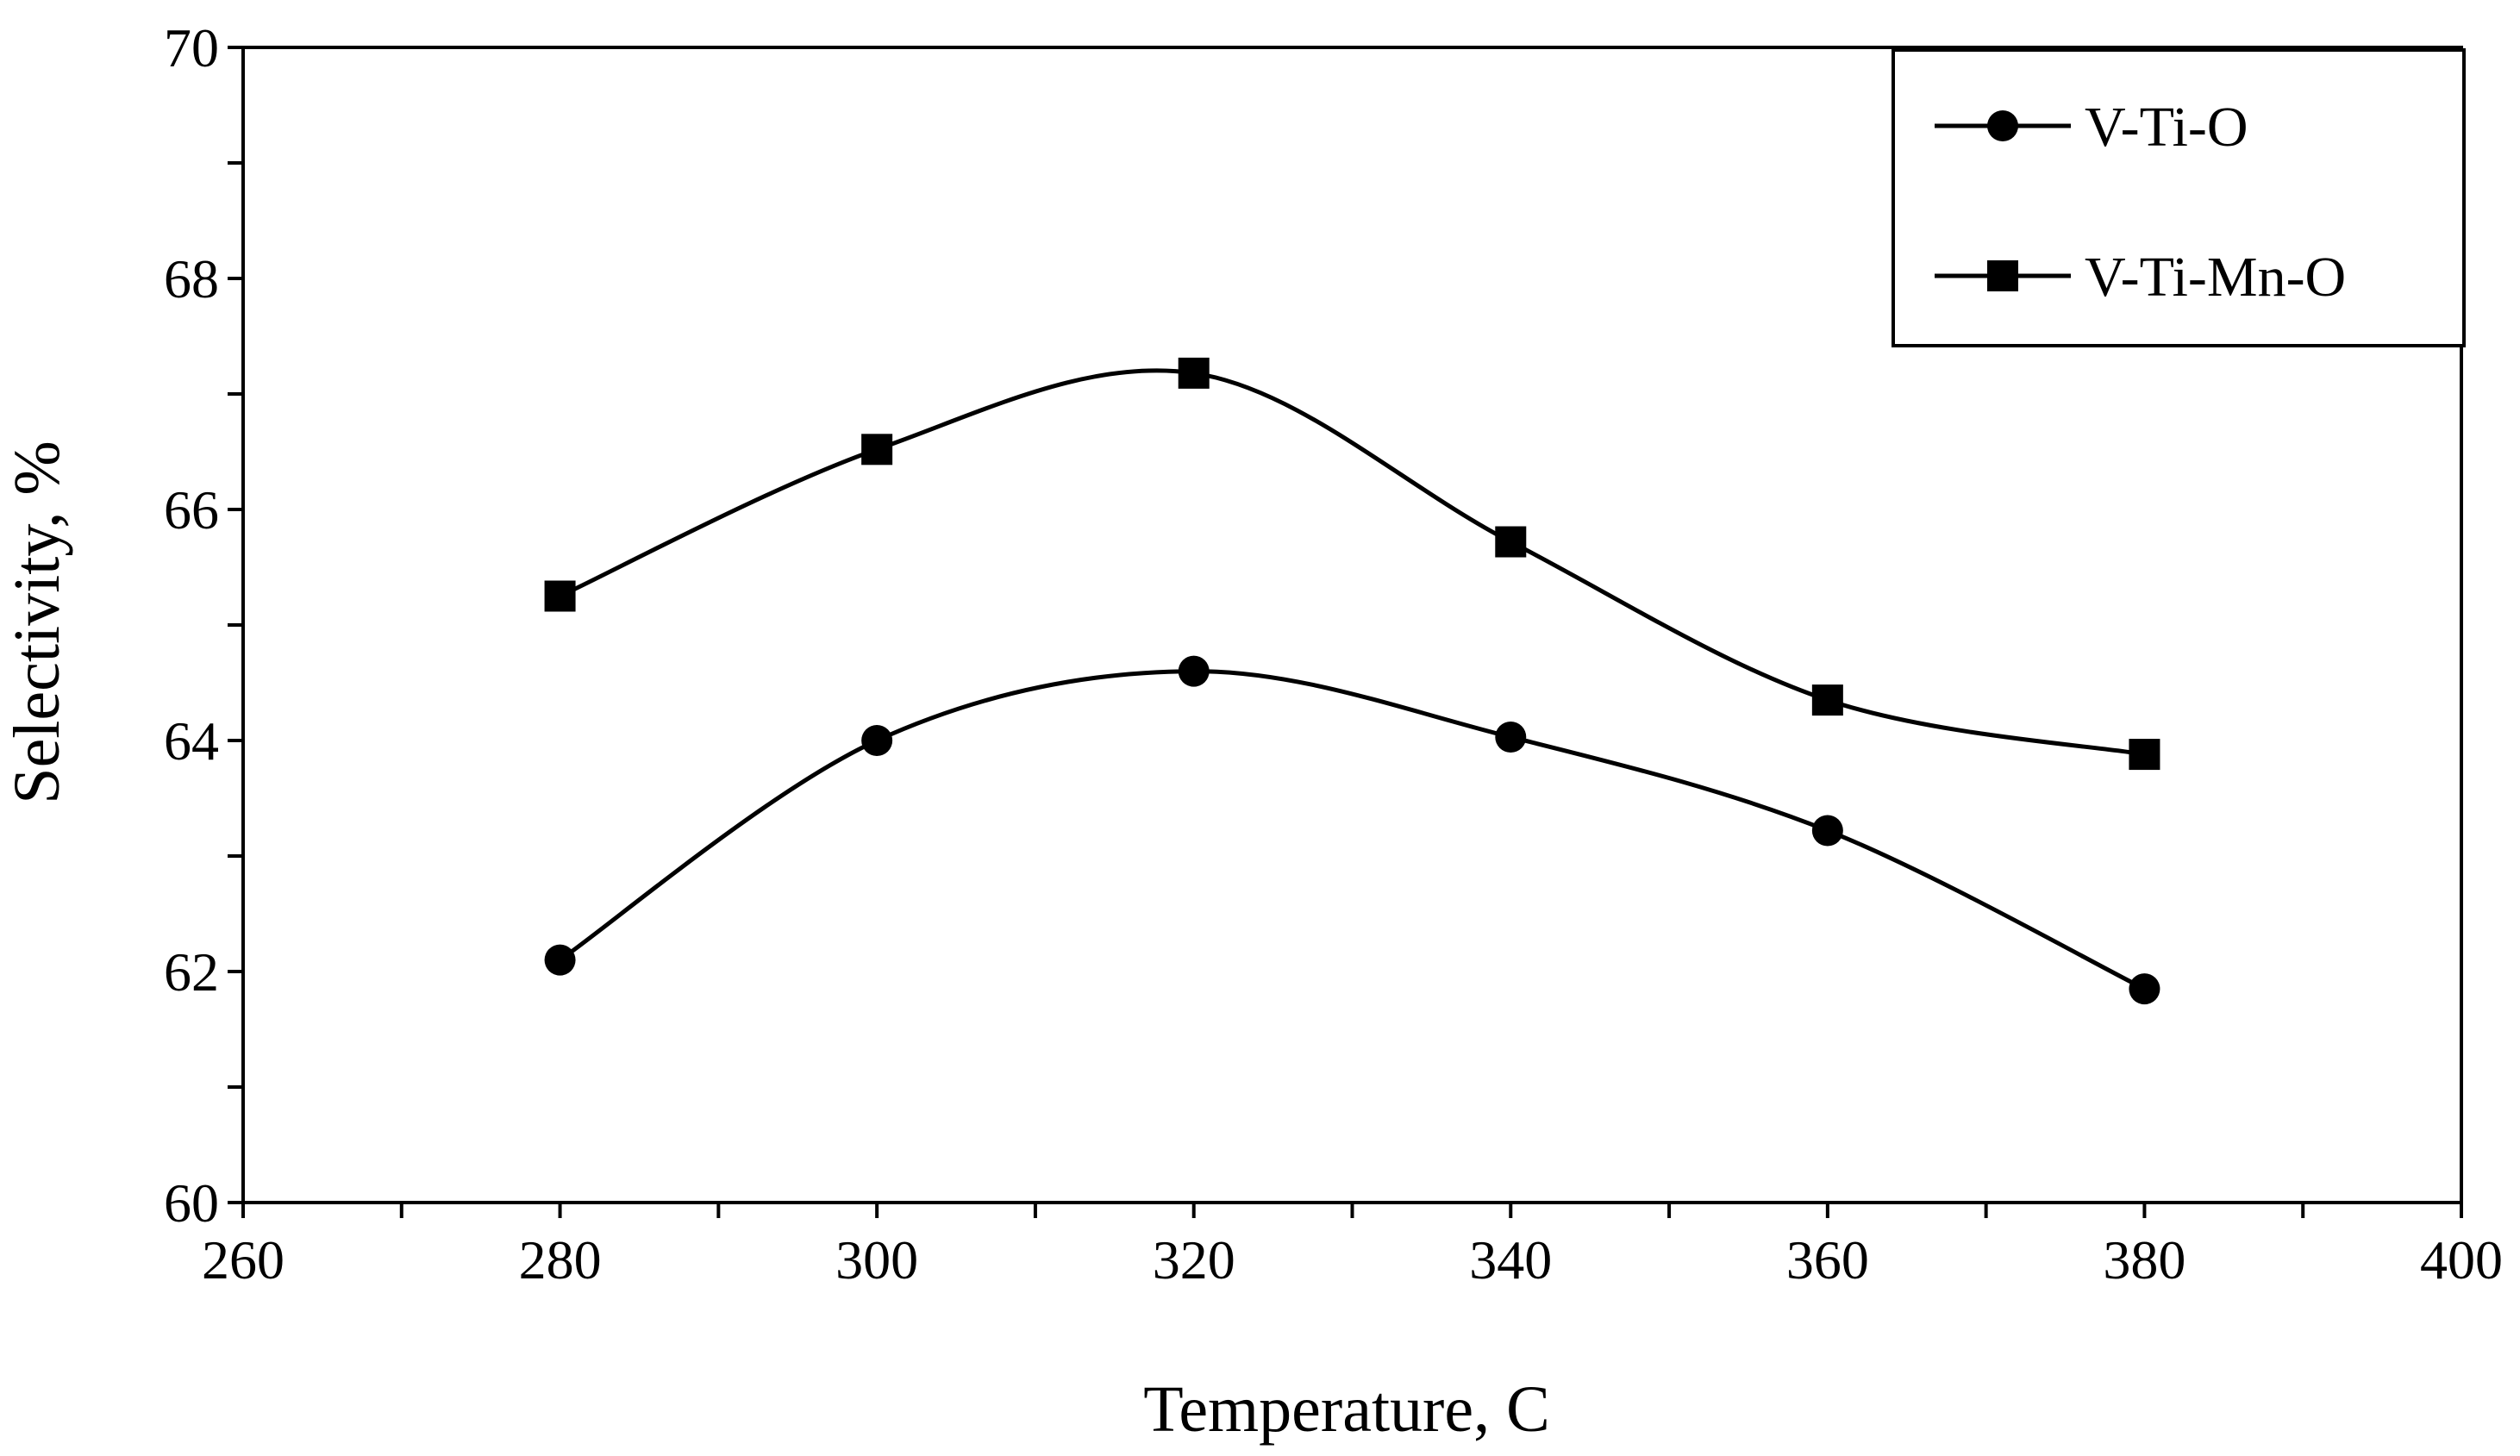 This screenshot has width=2520, height=1456. I want to click on legend: V-Ti-O V-Ti-Mn-O, so click(2179, 198).